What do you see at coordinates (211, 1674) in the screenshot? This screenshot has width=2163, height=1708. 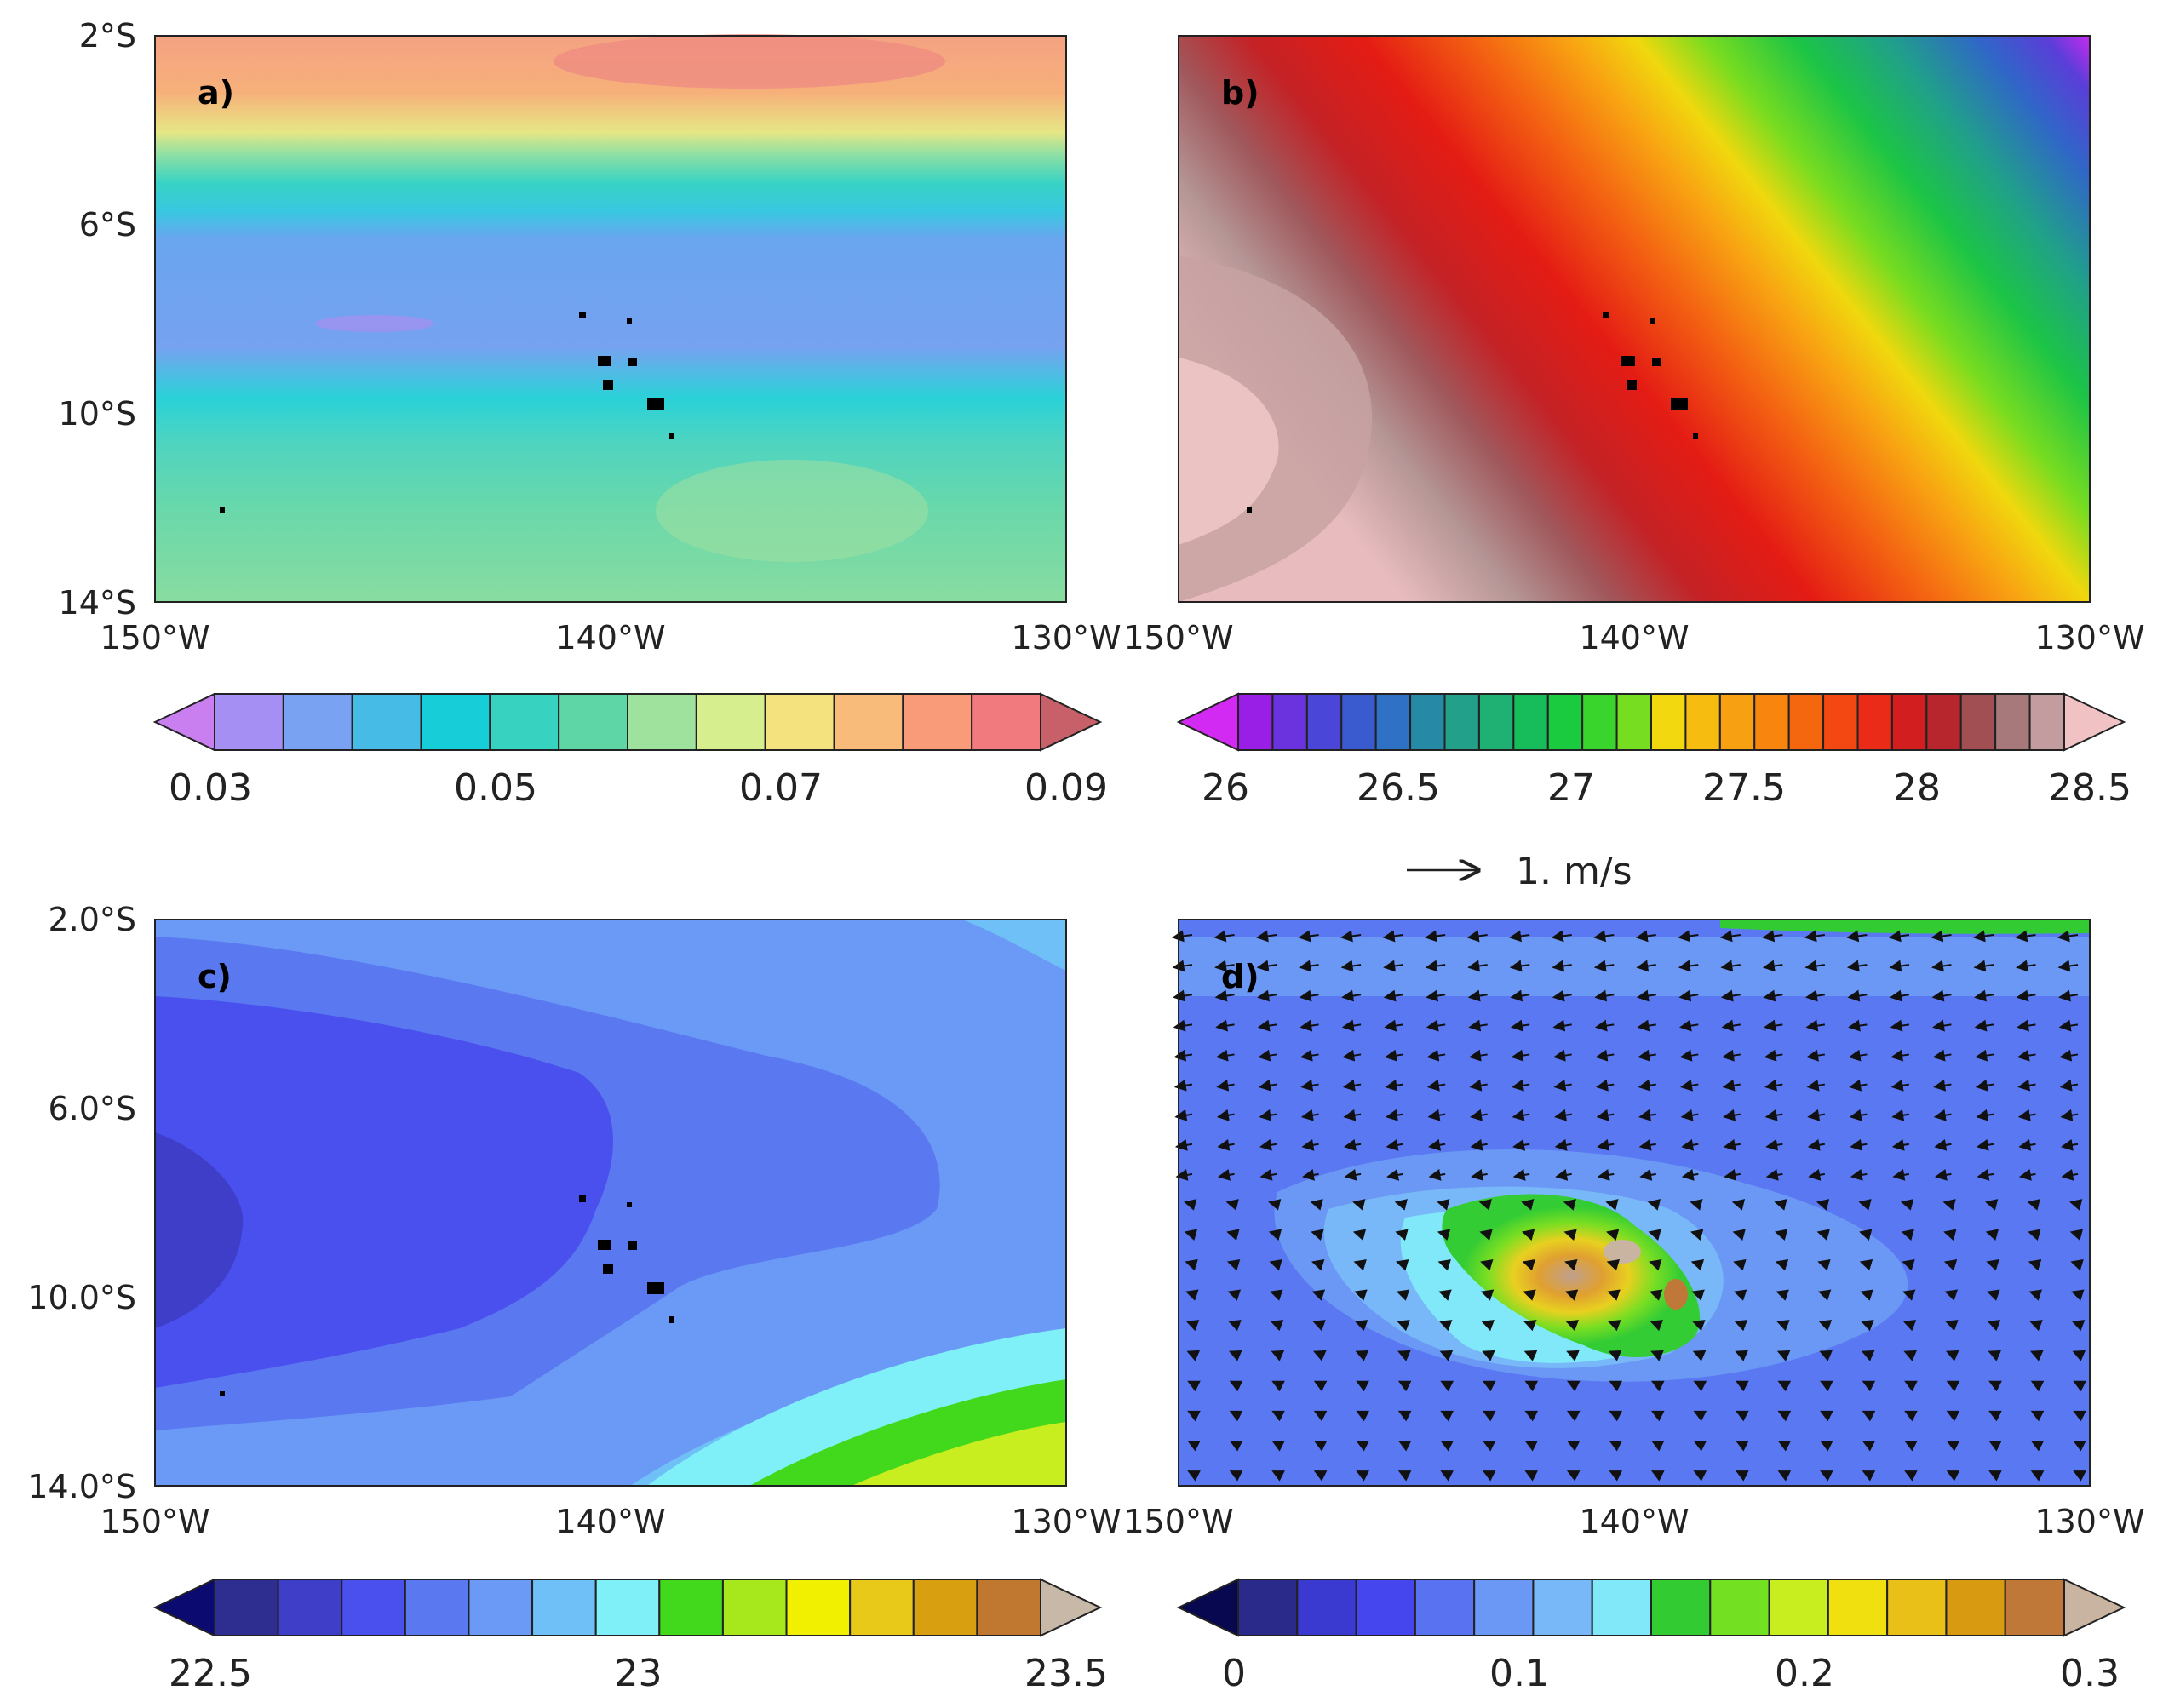 I see `colorbar-tick-label: 22.5` at bounding box center [211, 1674].